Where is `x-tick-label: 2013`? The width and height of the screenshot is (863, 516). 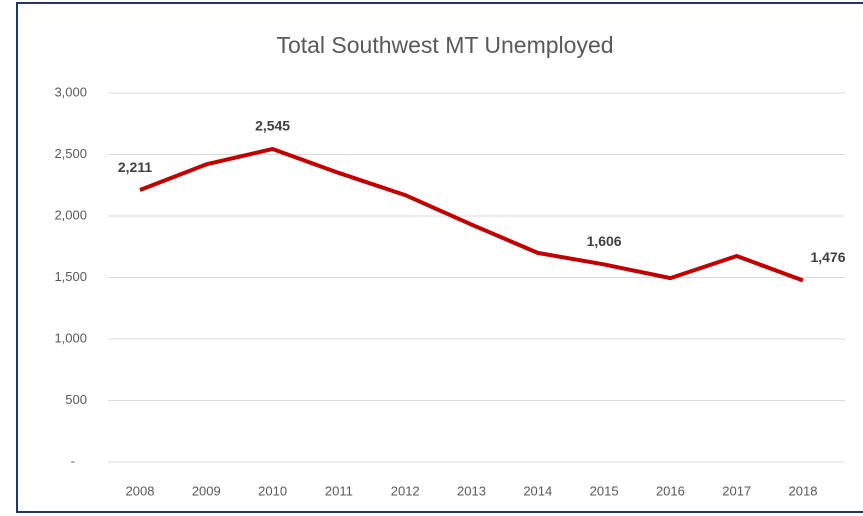 x-tick-label: 2013 is located at coordinates (471, 490).